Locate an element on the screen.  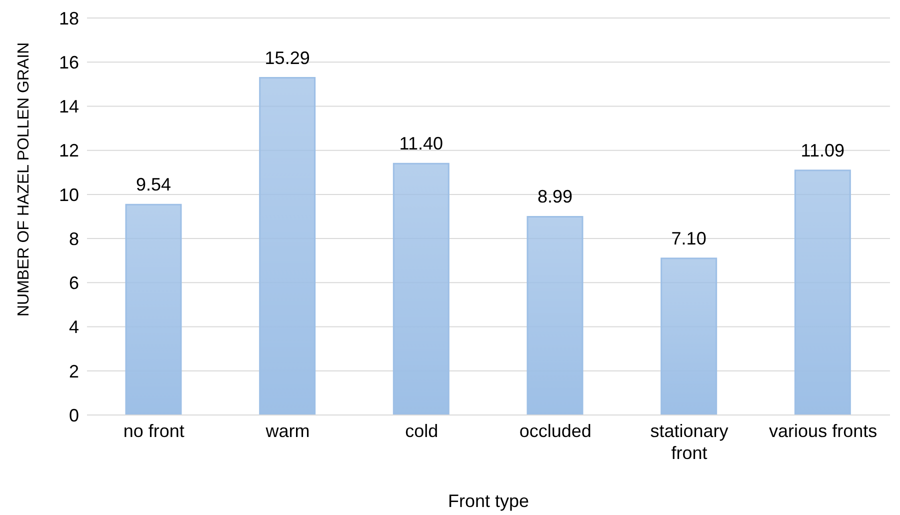
y-tick-label: 4 is located at coordinates (73, 327).